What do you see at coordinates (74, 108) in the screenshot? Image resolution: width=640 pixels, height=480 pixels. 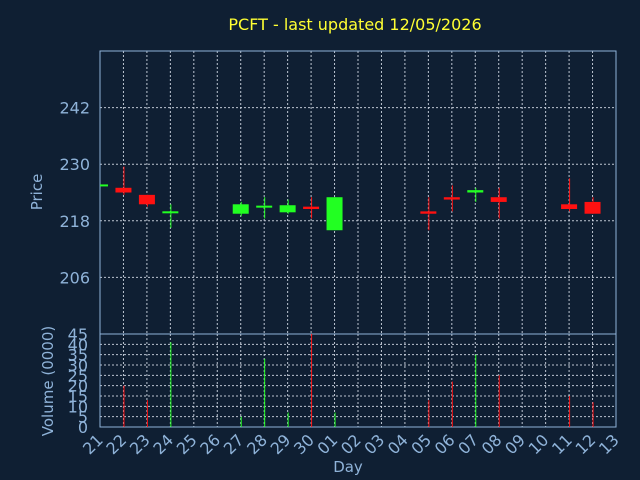 I see `price-tick-label: 242` at bounding box center [74, 108].